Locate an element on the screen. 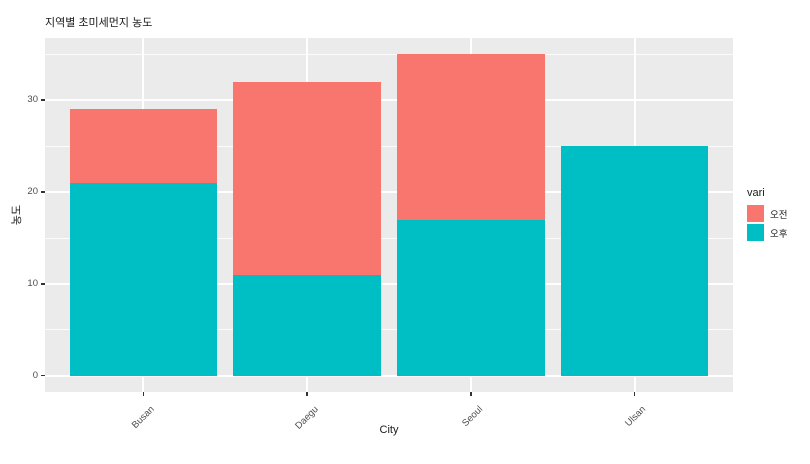 This screenshot has height=464, width=810. x-tick-mark-busan is located at coordinates (143, 394).